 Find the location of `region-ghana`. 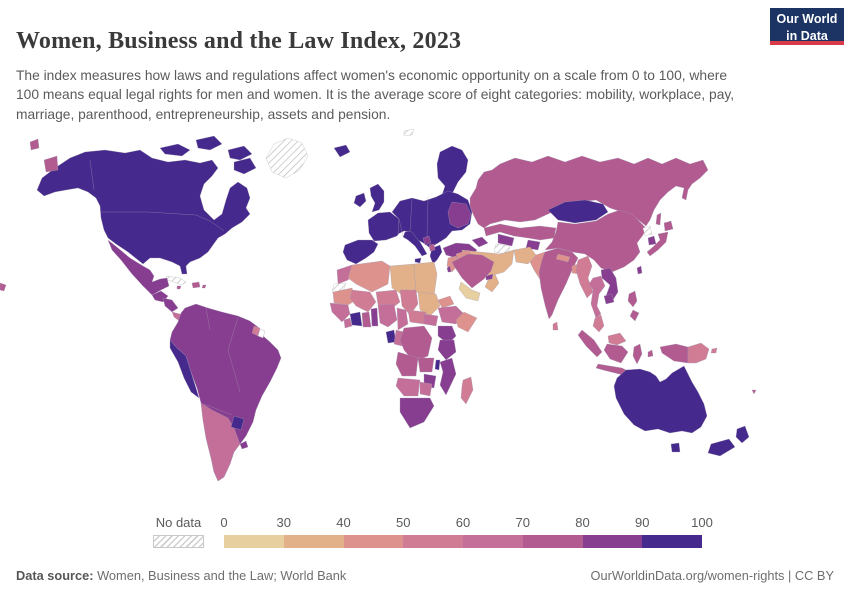

region-ghana is located at coordinates (366, 319).